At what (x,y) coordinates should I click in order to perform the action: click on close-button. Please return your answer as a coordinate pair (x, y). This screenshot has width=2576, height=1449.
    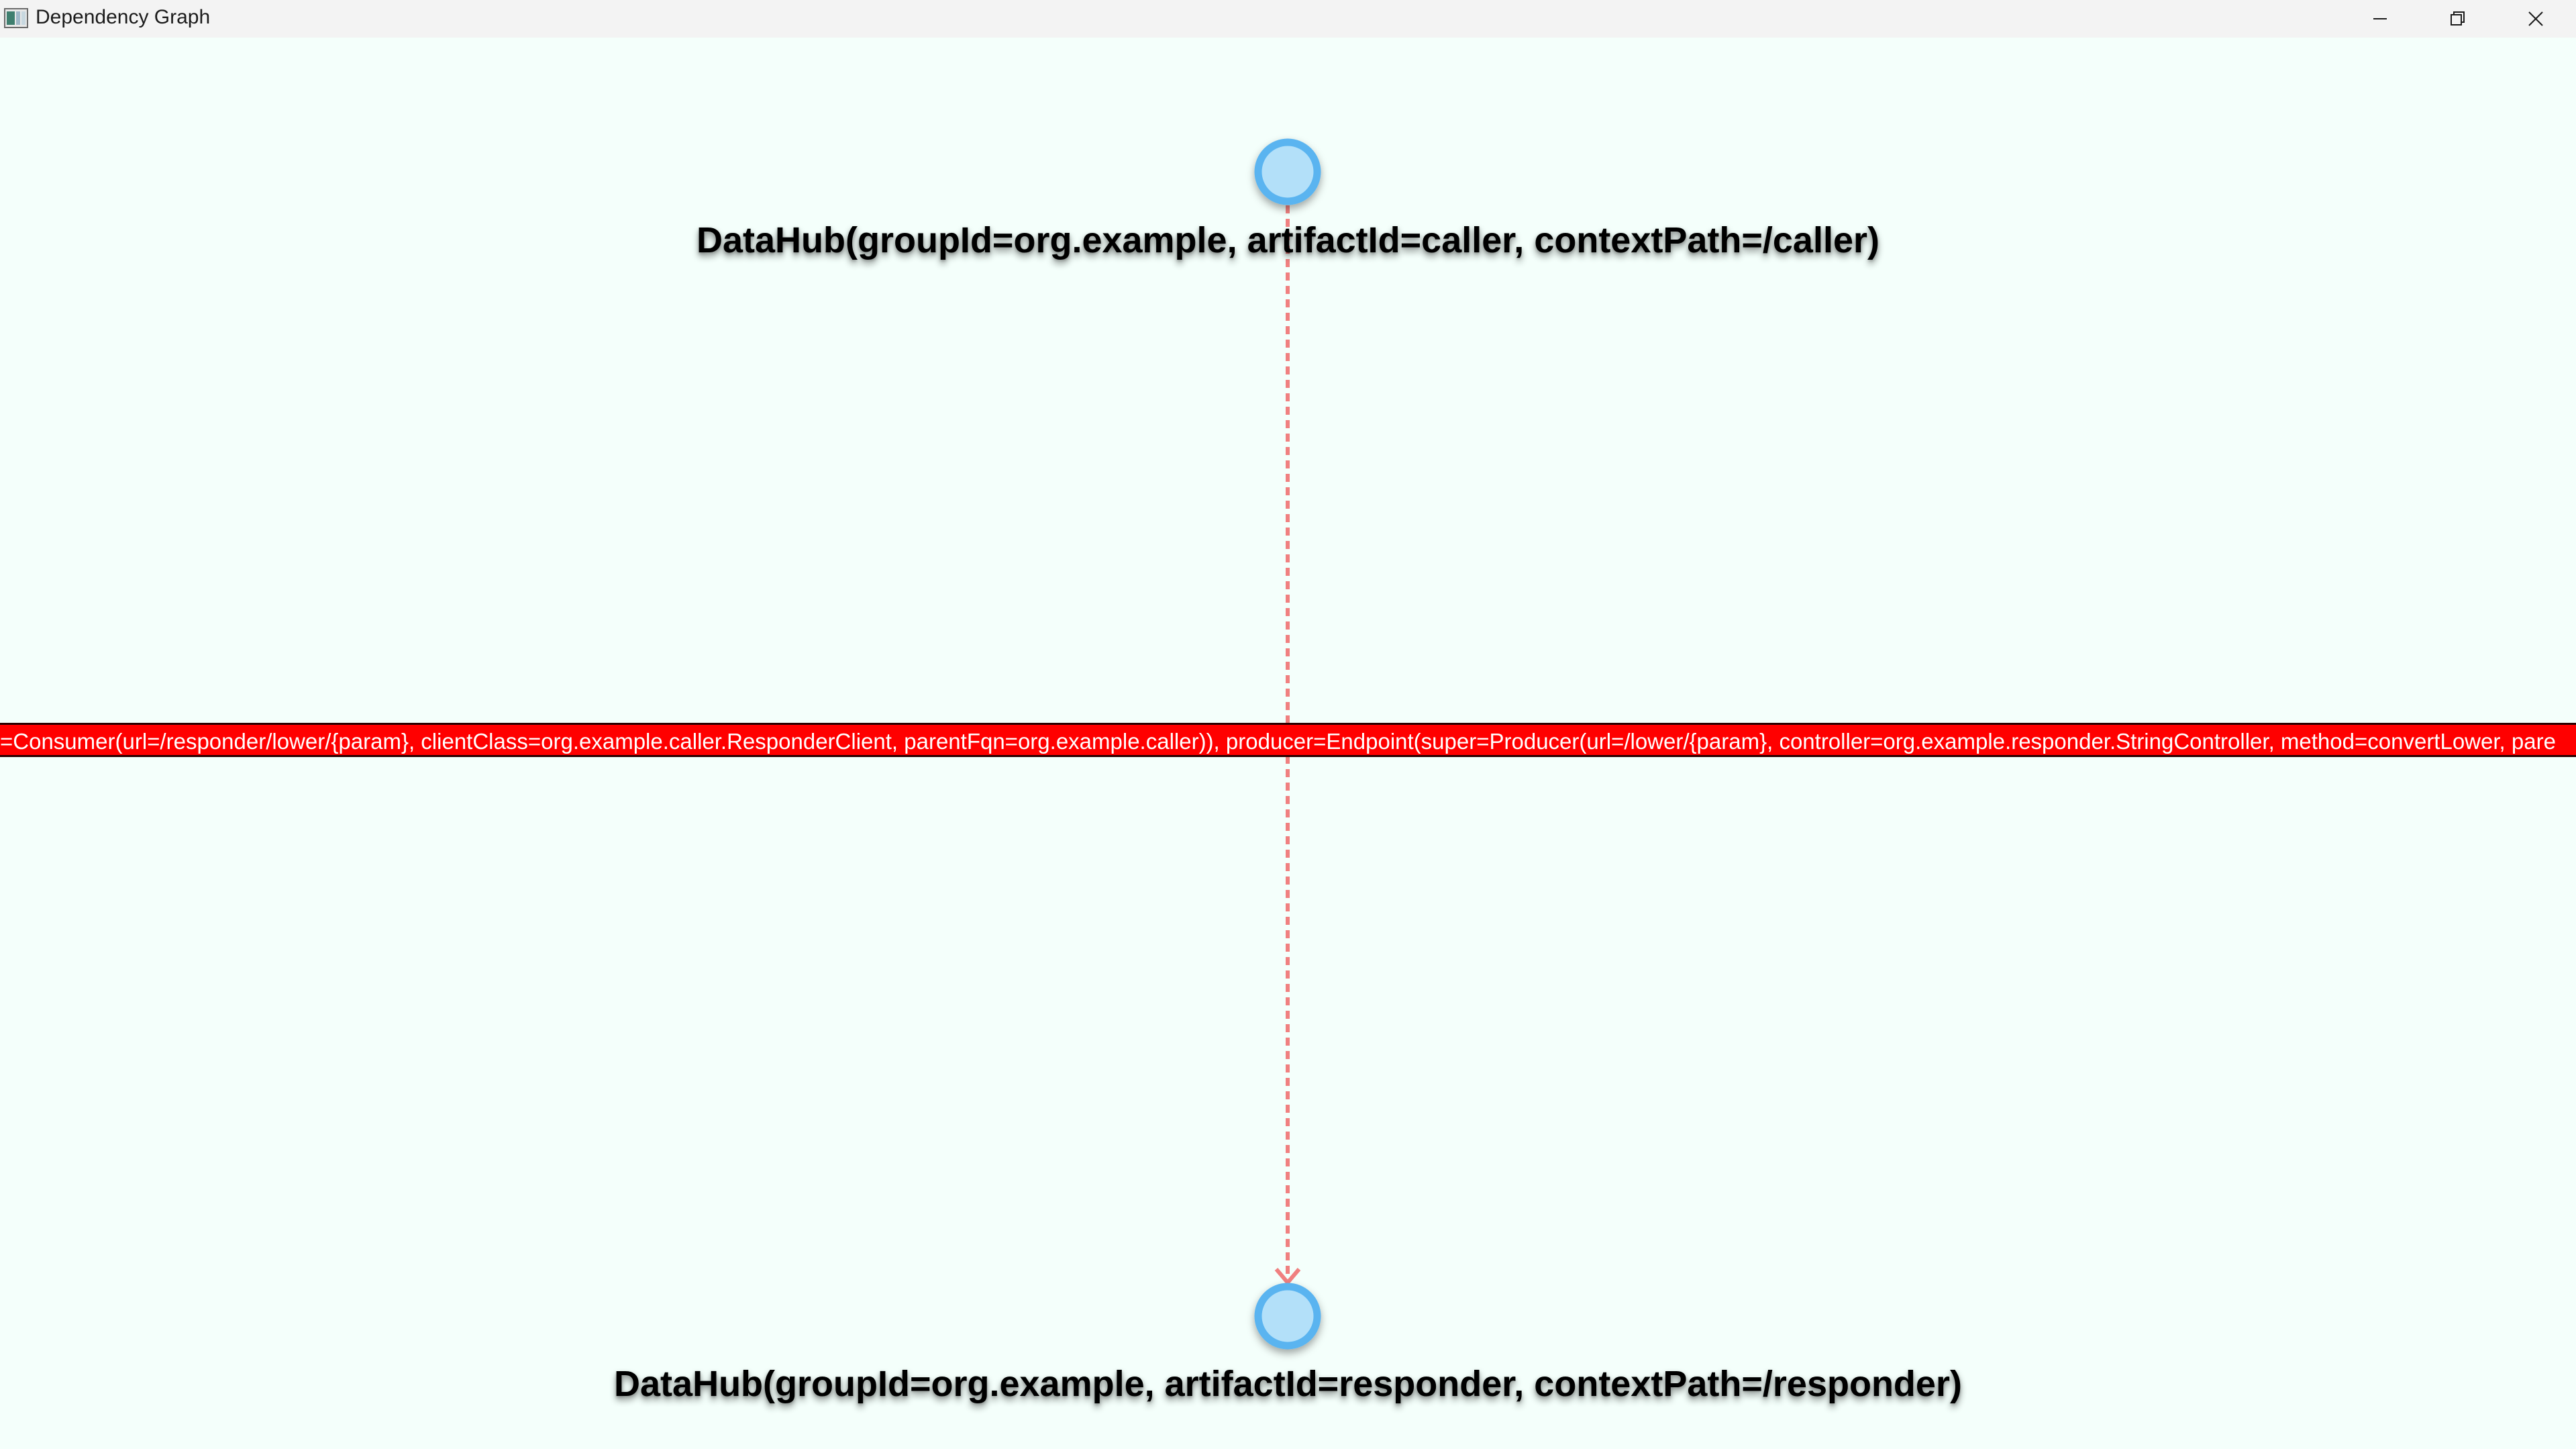
    Looking at the image, I should click on (2536, 19).